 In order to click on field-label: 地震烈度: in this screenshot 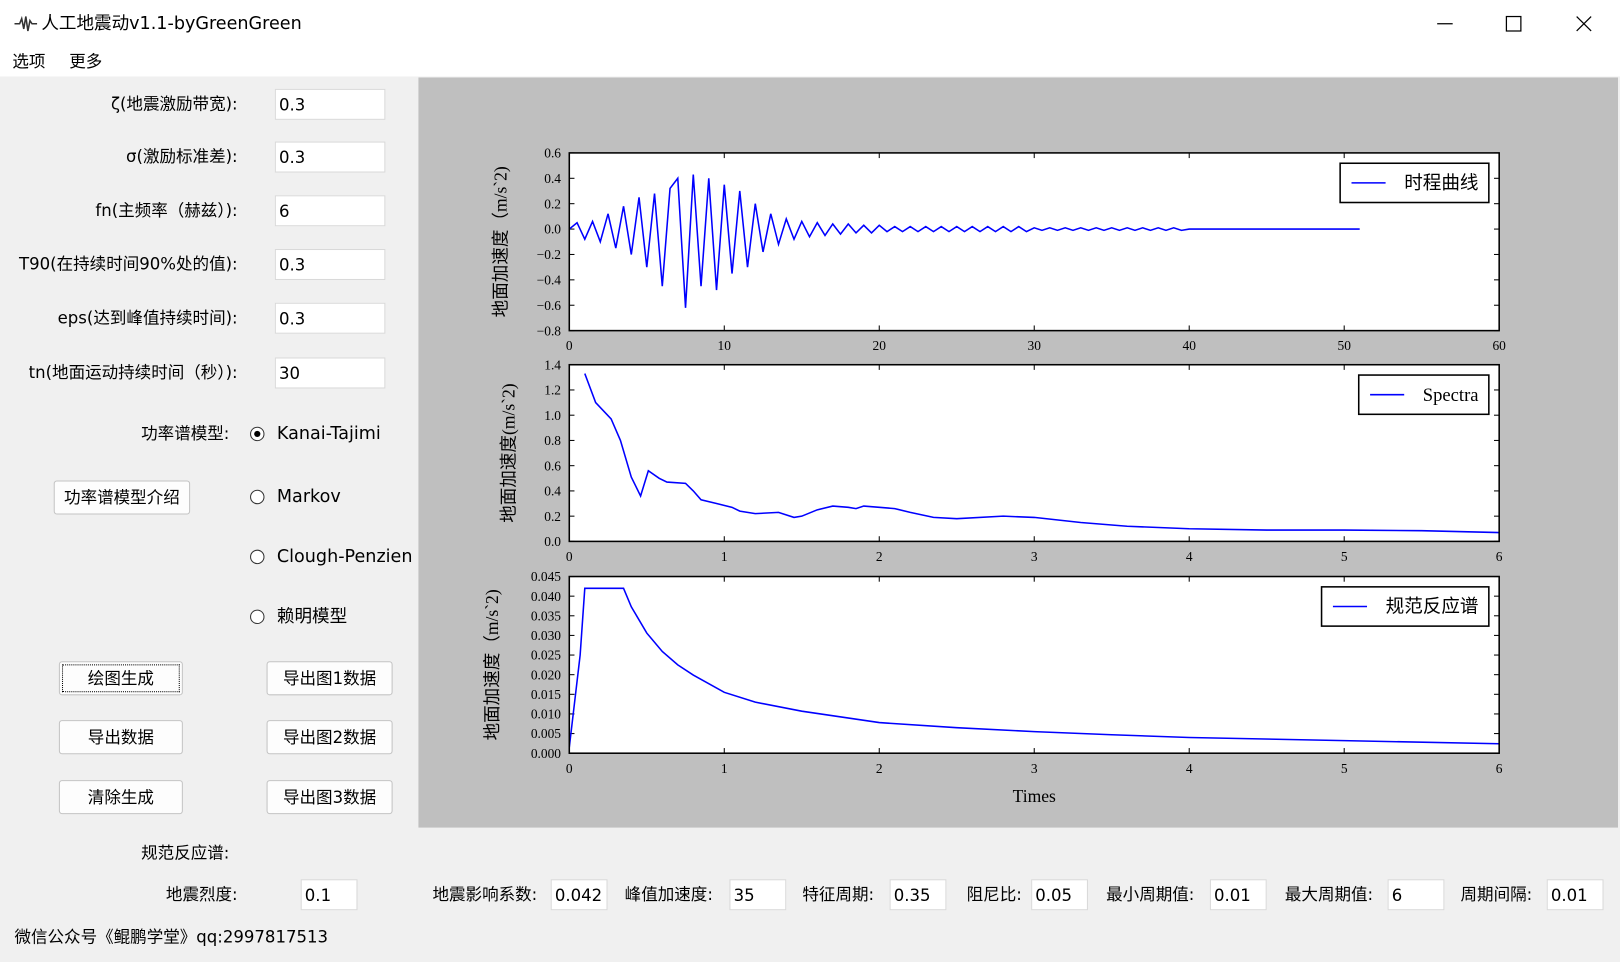, I will do `click(201, 894)`.